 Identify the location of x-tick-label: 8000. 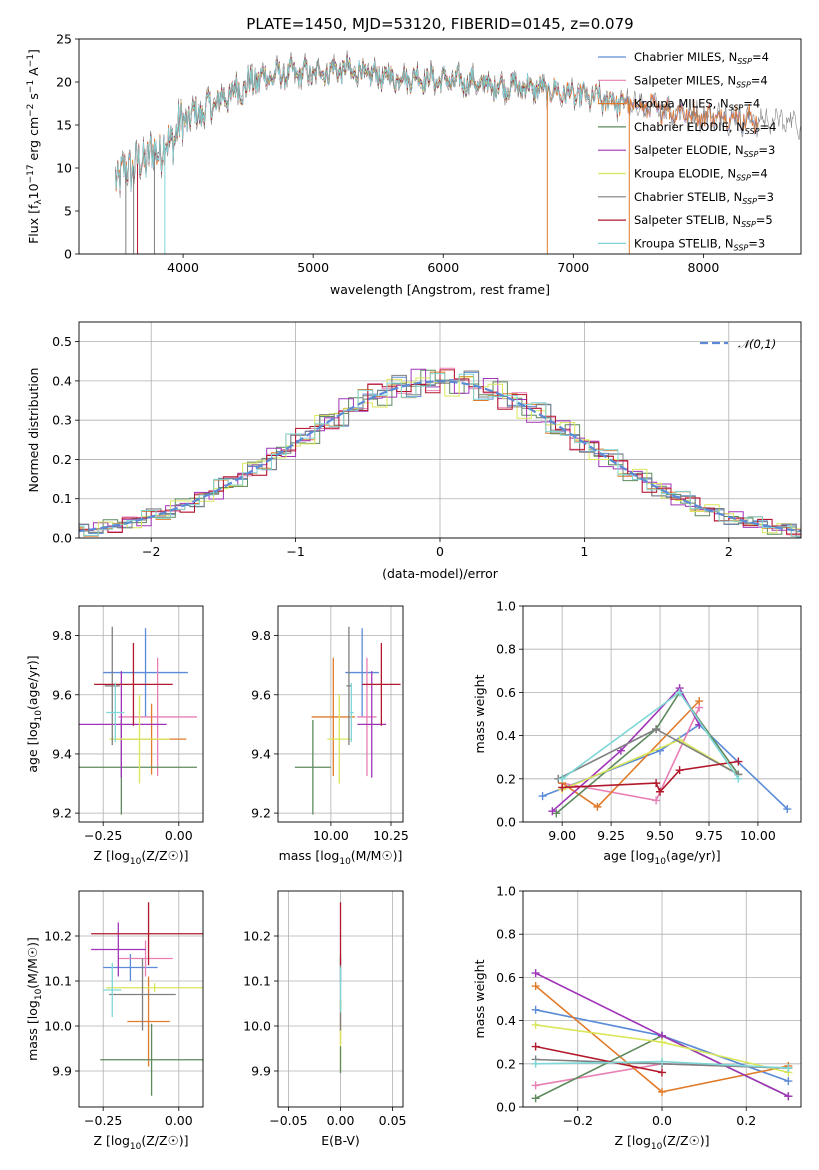
(704, 267).